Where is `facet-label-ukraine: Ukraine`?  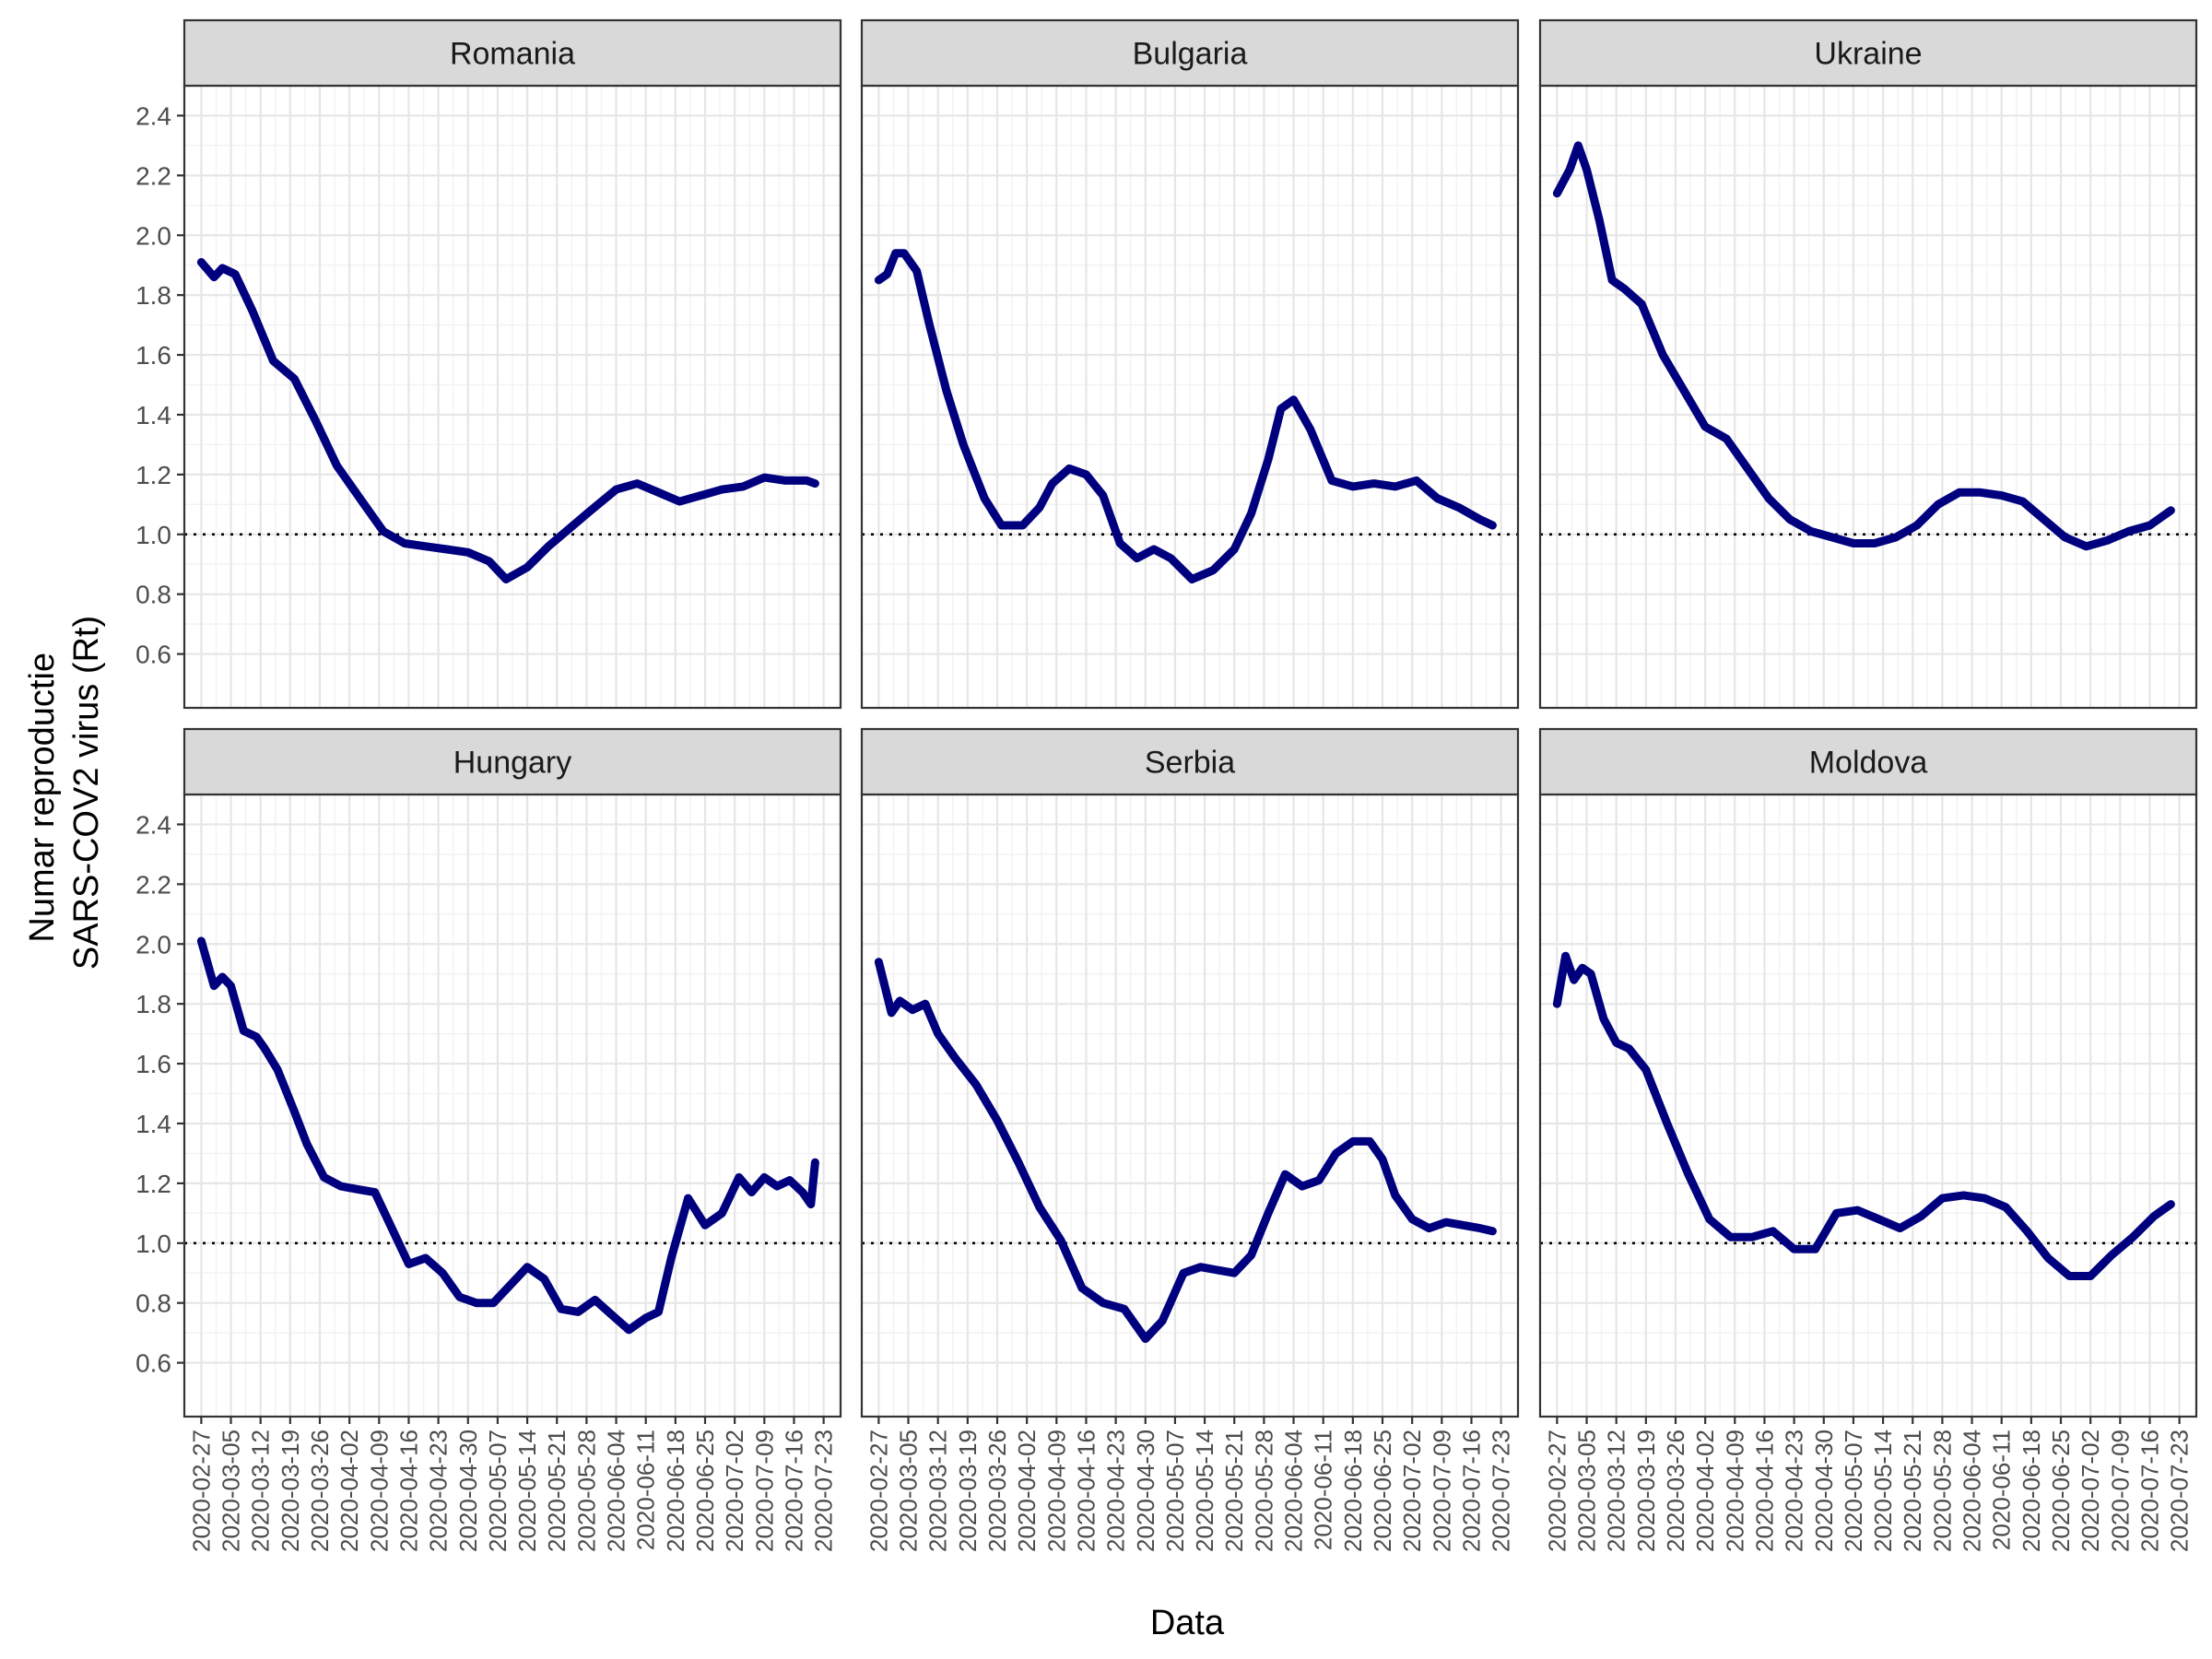 facet-label-ukraine: Ukraine is located at coordinates (1868, 54).